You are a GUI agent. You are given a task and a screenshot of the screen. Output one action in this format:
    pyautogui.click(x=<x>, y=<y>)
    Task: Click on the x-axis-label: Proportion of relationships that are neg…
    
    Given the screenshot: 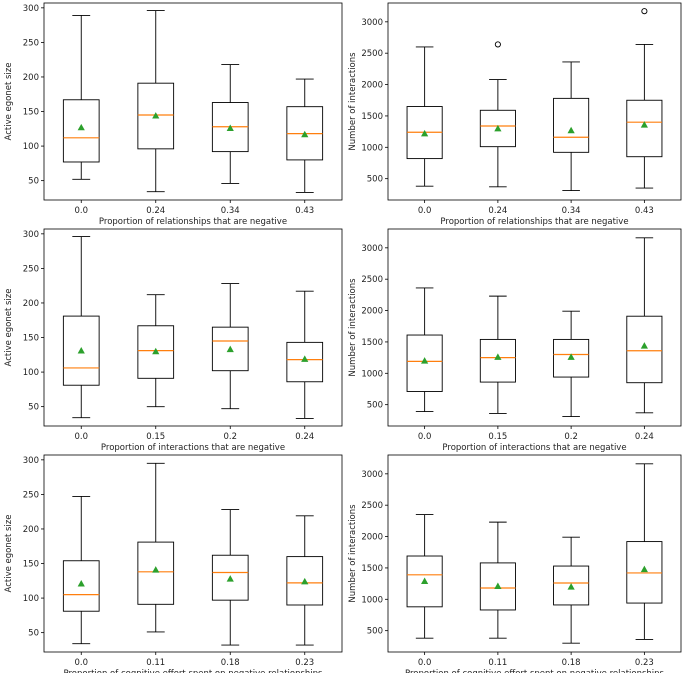 What is the action you would take?
    pyautogui.click(x=534, y=222)
    